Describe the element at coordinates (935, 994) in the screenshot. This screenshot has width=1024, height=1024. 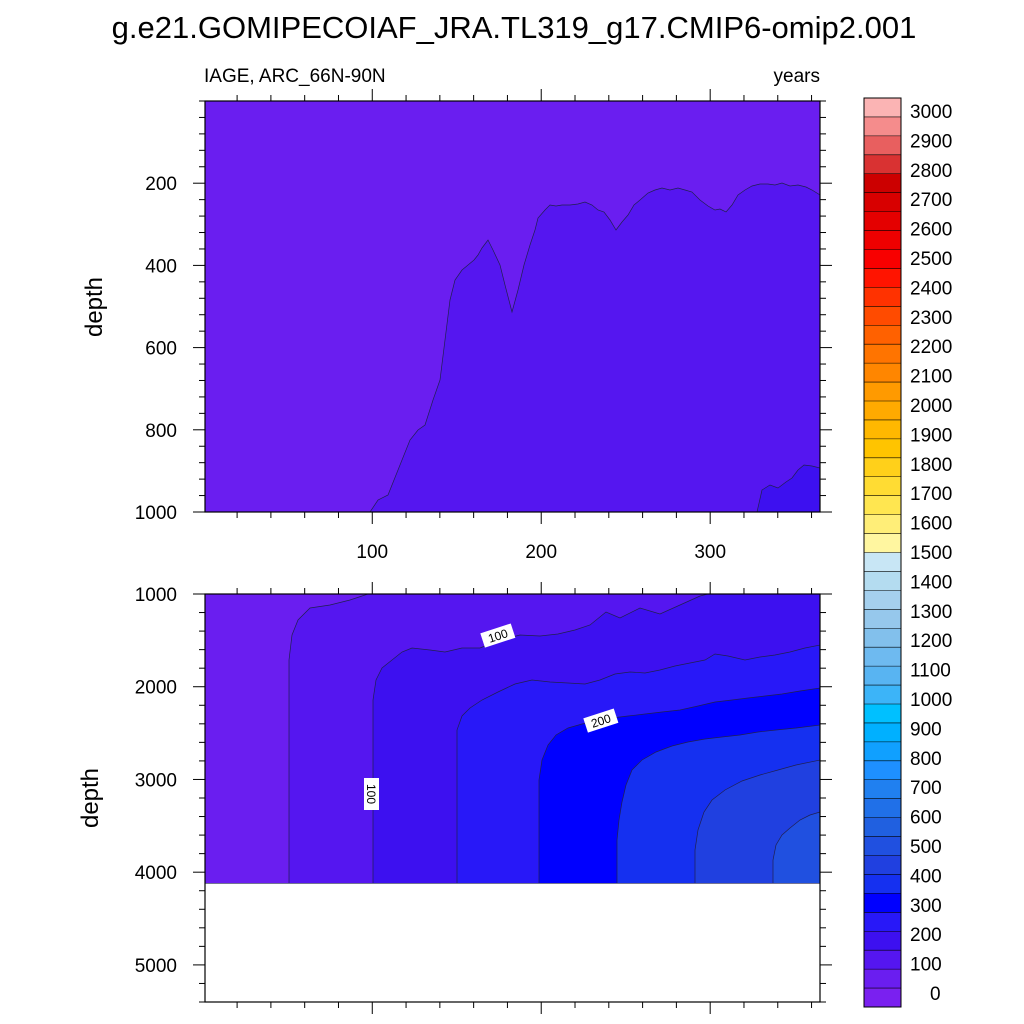
I see `colorbar-label: 0` at that location.